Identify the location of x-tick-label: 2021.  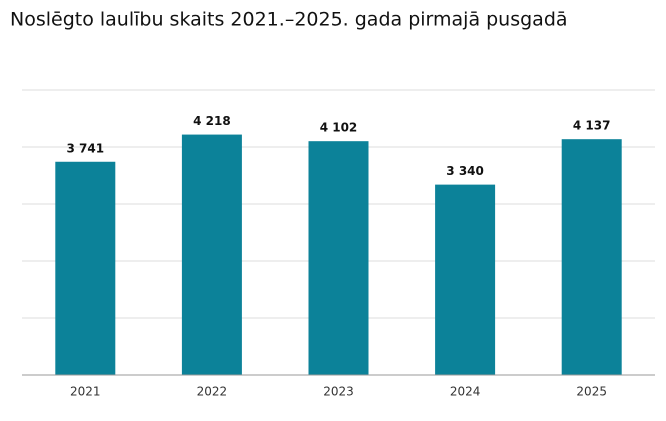
(85, 392).